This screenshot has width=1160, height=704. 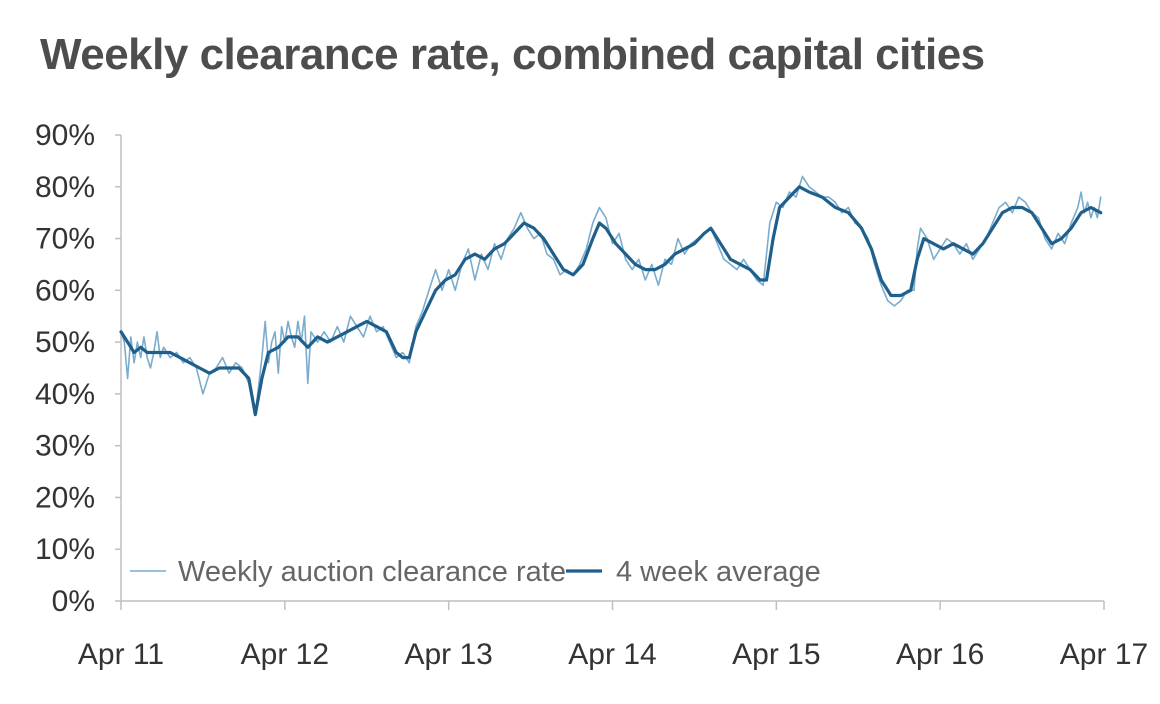 What do you see at coordinates (372, 572) in the screenshot?
I see `legend-label-weekly-rate: Weekly auction clearance rate` at bounding box center [372, 572].